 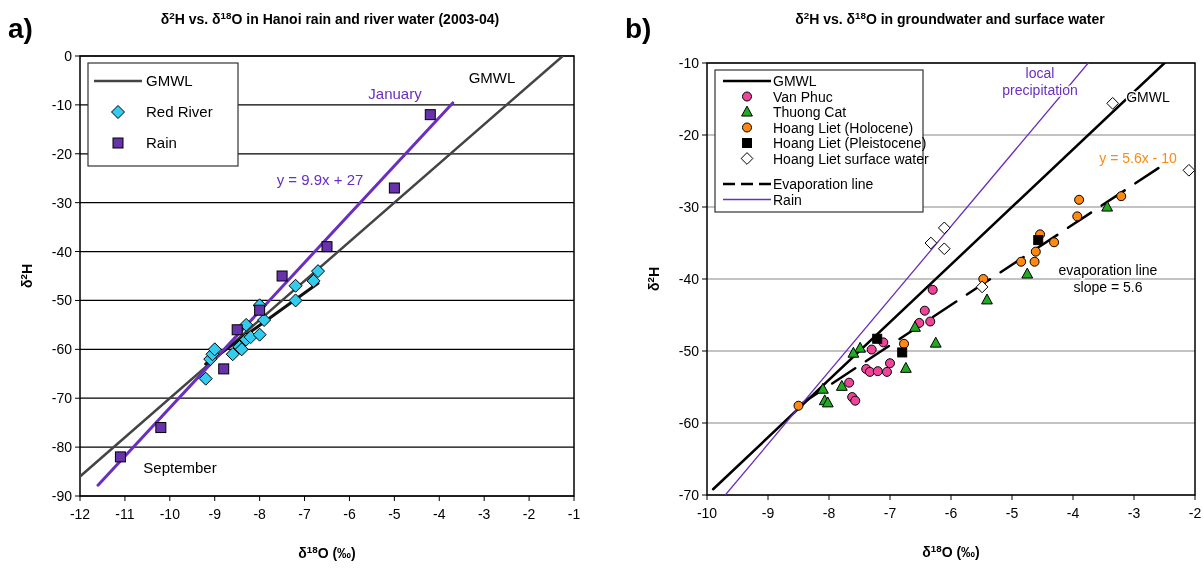 I want to click on x-tick-label: -11, so click(x=125, y=514).